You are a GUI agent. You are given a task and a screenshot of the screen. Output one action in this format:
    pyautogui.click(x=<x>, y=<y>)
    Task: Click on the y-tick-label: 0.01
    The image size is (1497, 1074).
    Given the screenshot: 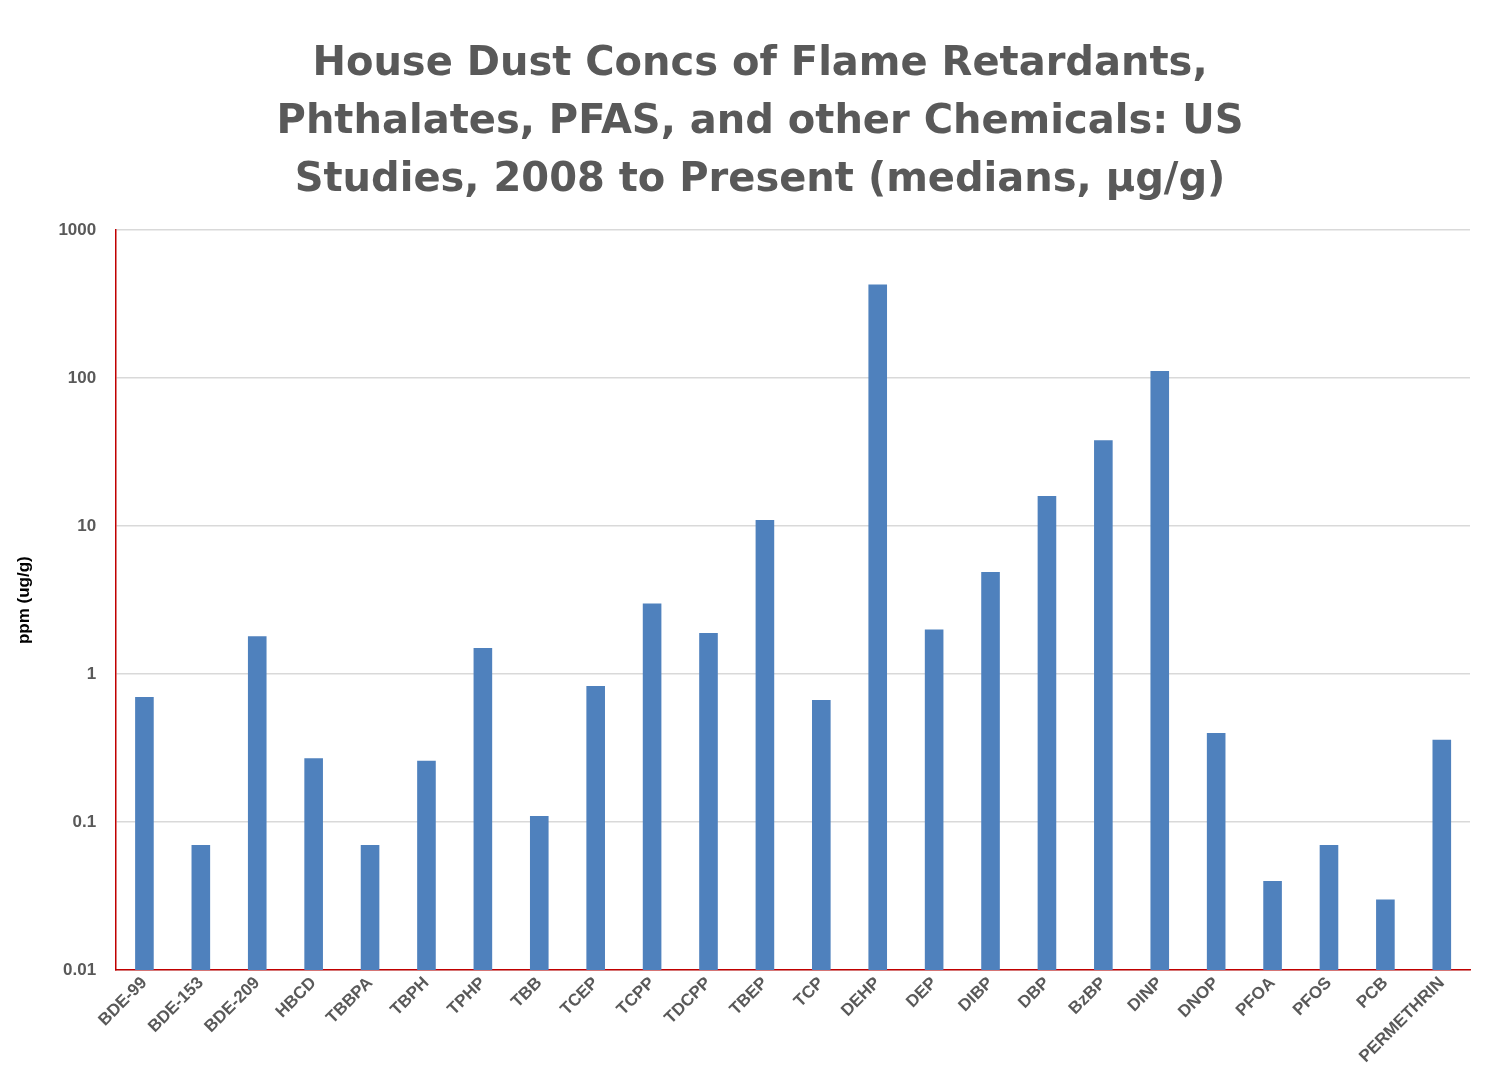 What is the action you would take?
    pyautogui.click(x=80, y=969)
    